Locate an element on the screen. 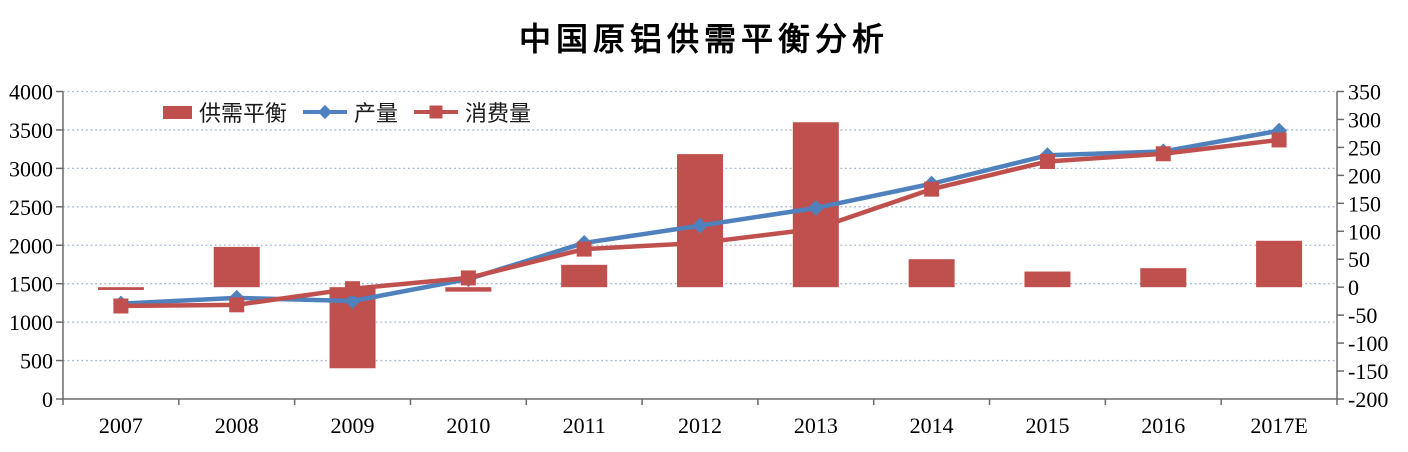 The width and height of the screenshot is (1408, 452). right-axis-label: -100 is located at coordinates (1368, 343).